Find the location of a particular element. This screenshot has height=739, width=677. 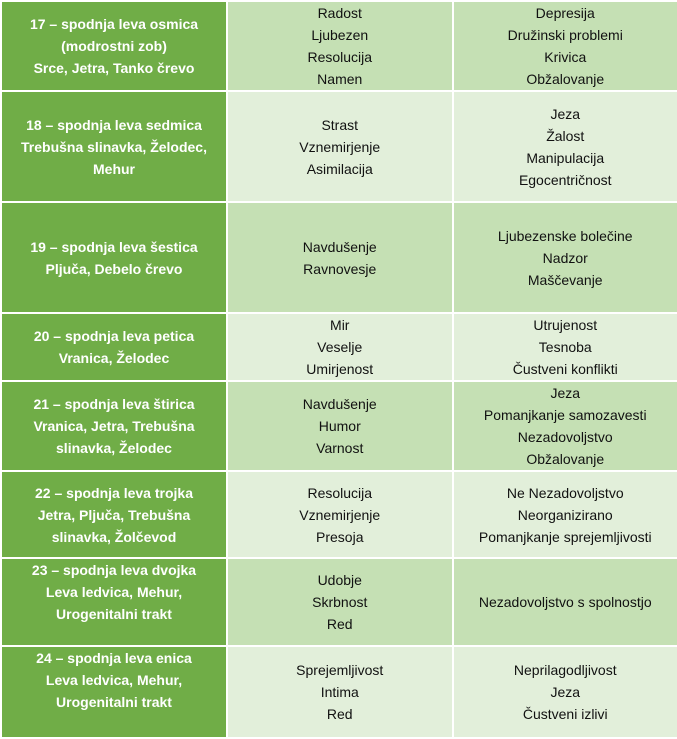

cell-line: 22 – spodnja leva trojka is located at coordinates (114, 493).